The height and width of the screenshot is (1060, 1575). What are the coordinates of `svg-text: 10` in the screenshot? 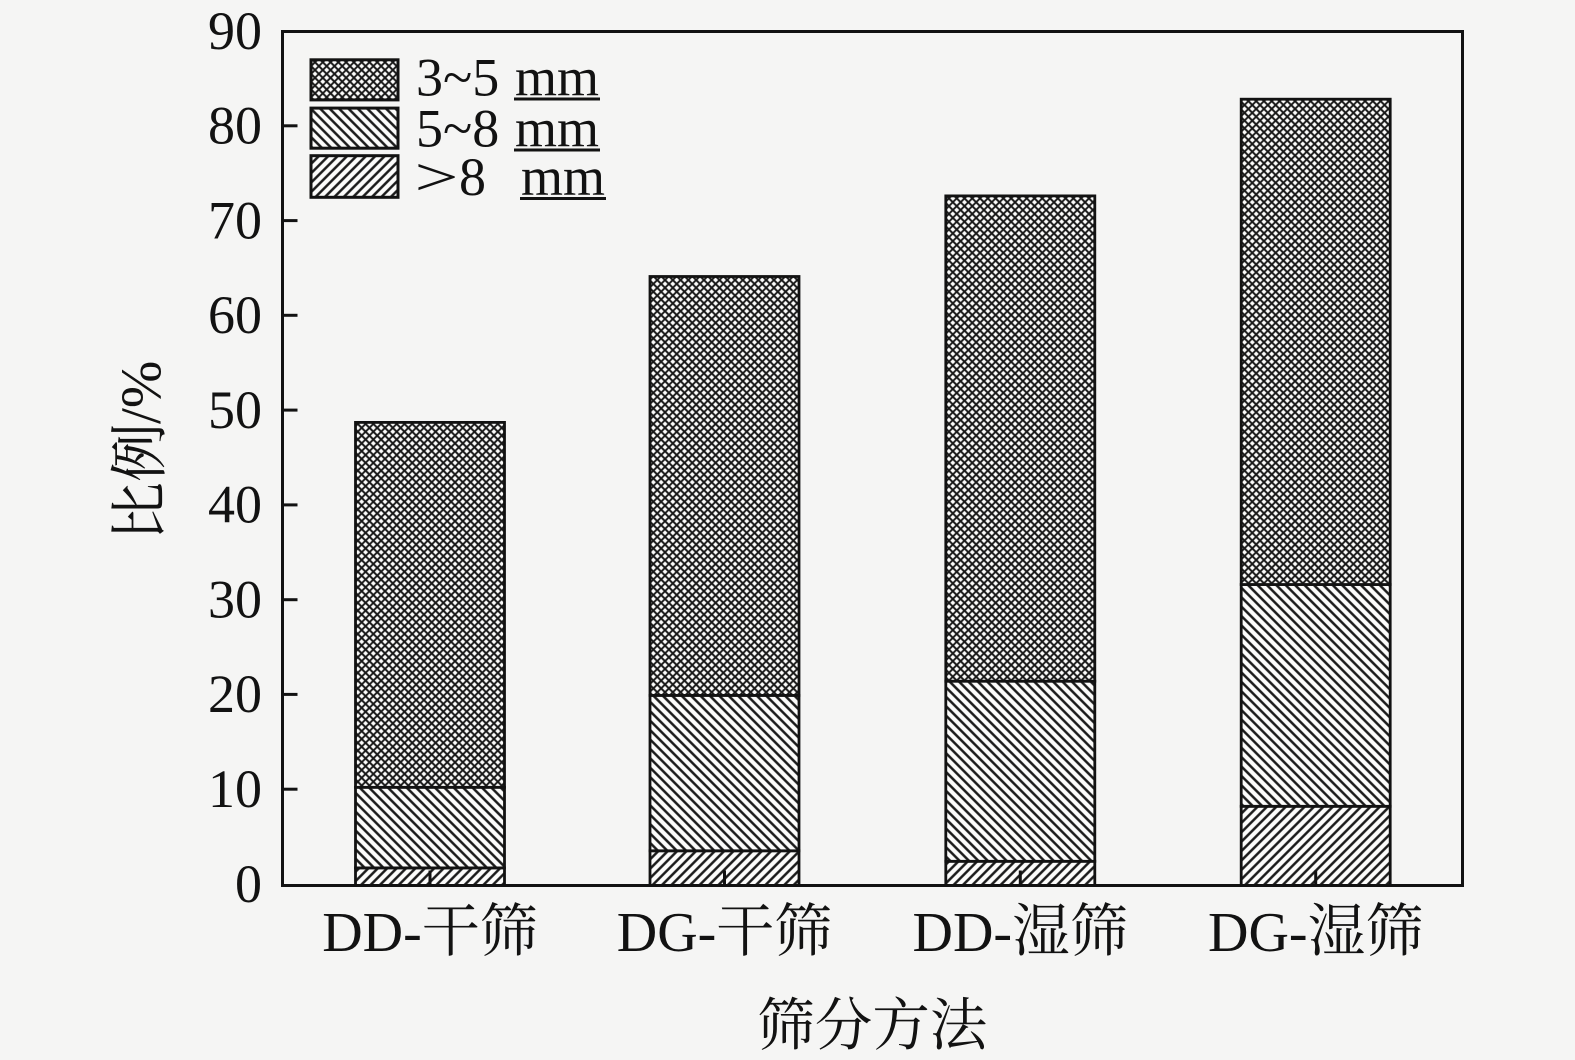 It's located at (235, 789).